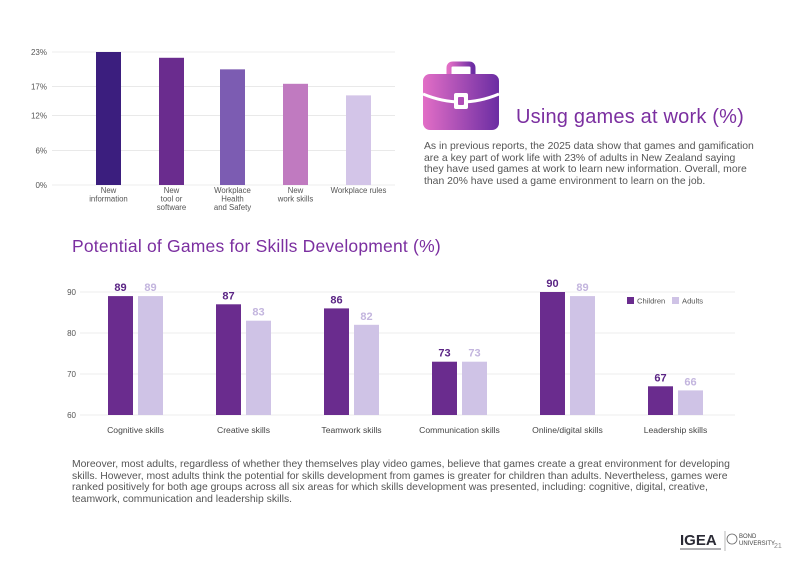 This screenshot has width=800, height=565. What do you see at coordinates (172, 198) in the screenshot?
I see `x-tick-label: tool or` at bounding box center [172, 198].